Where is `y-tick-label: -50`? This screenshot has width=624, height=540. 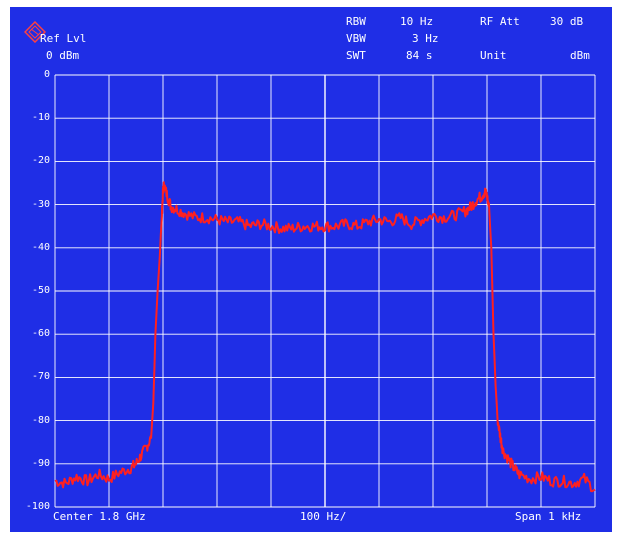 y-tick-label: -50 is located at coordinates (35, 291).